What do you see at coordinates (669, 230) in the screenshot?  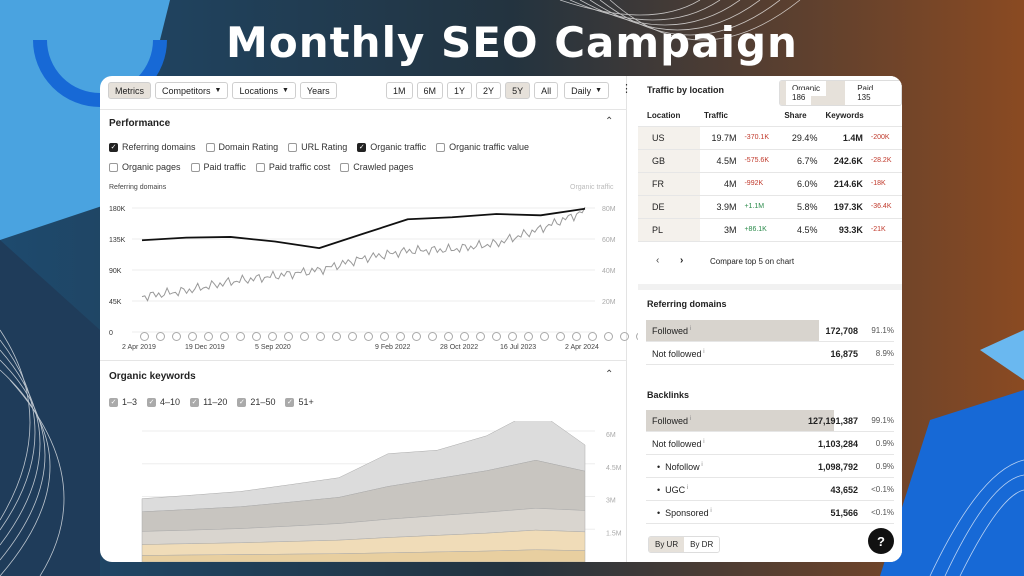 I see `location-cell: PL` at bounding box center [669, 230].